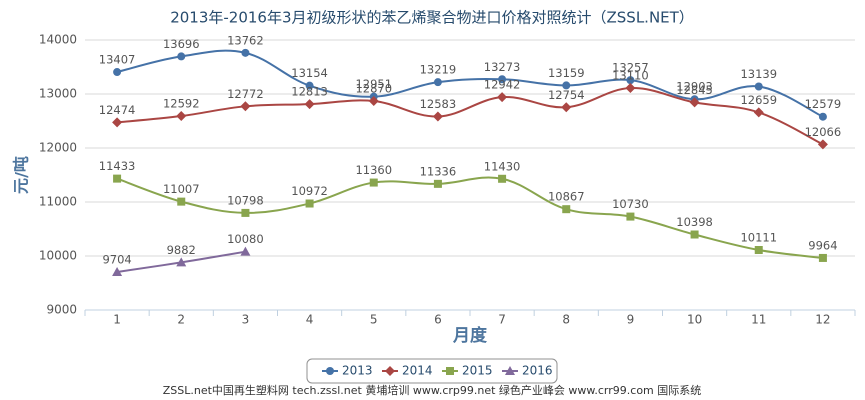 The width and height of the screenshot is (865, 400). What do you see at coordinates (245, 40) in the screenshot?
I see `data-label: 13762` at bounding box center [245, 40].